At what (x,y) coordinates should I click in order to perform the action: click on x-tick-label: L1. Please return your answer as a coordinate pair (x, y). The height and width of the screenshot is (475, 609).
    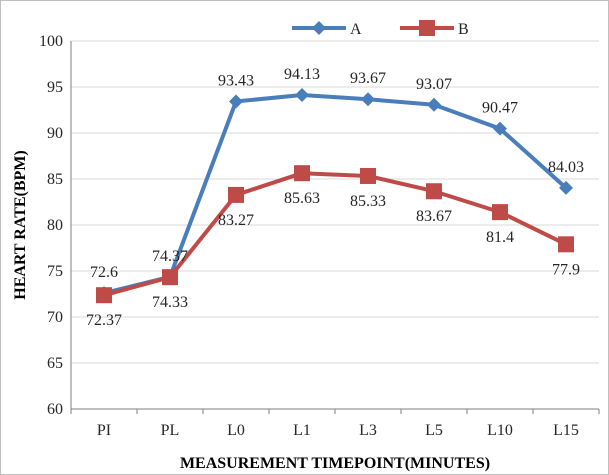
    Looking at the image, I should click on (302, 430).